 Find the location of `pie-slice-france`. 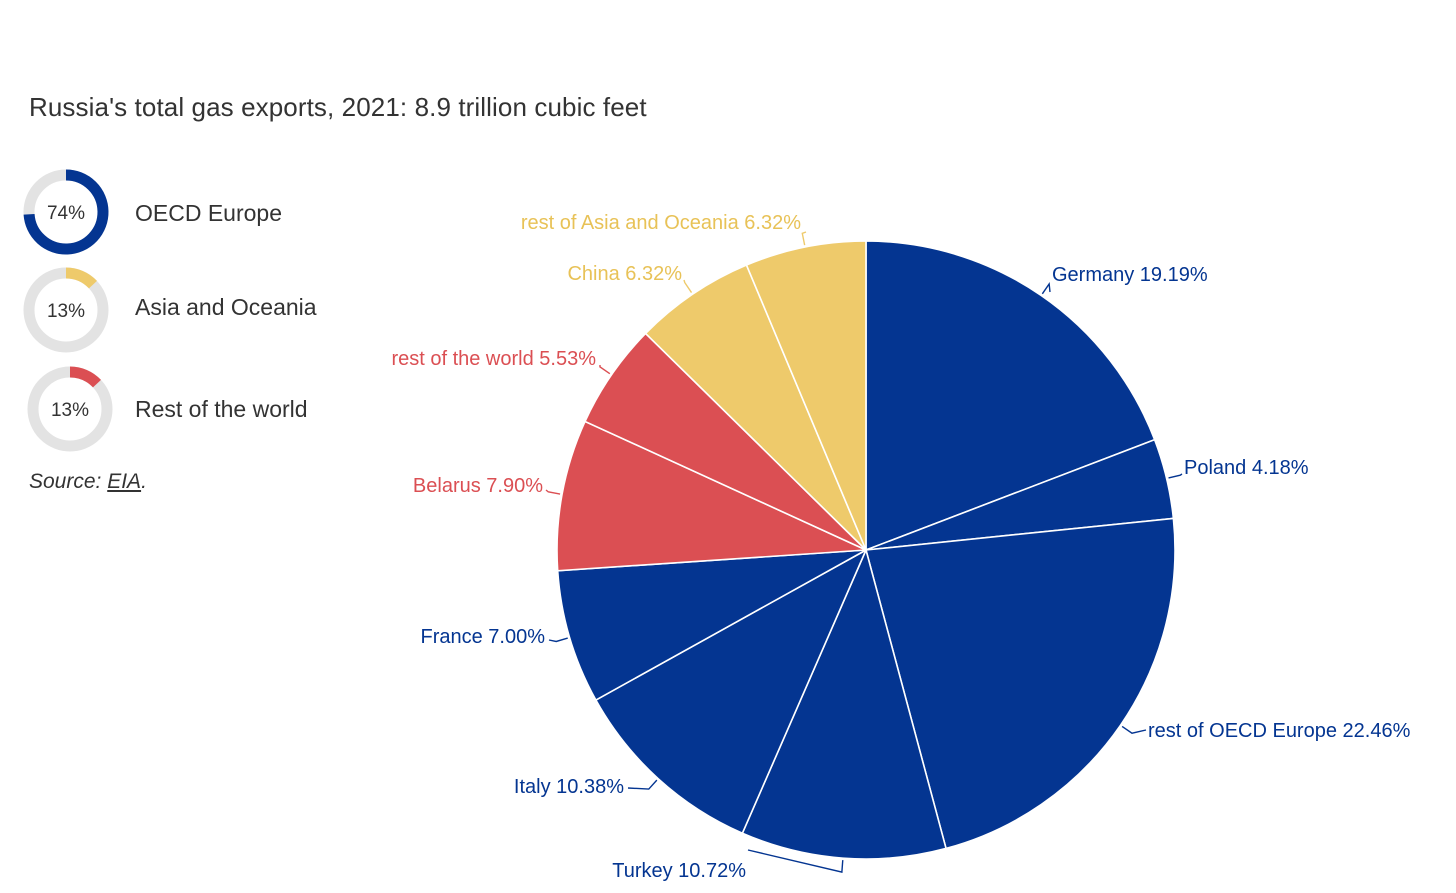

pie-slice-france is located at coordinates (711, 625).